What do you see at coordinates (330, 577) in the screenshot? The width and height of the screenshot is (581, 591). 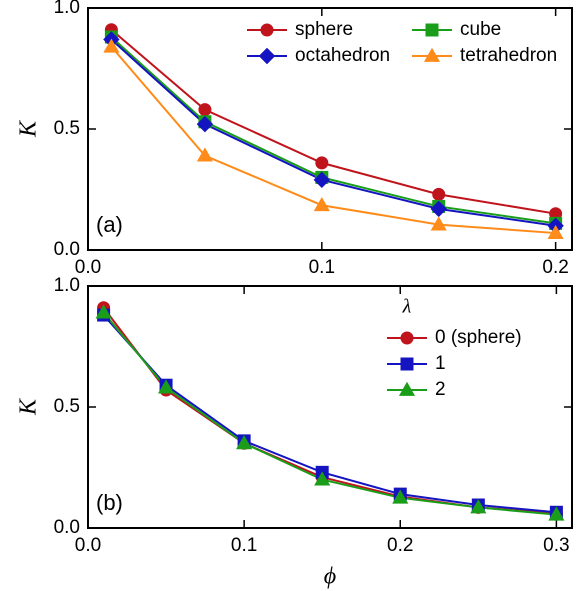 I see `x-axis-label: ϕ` at bounding box center [330, 577].